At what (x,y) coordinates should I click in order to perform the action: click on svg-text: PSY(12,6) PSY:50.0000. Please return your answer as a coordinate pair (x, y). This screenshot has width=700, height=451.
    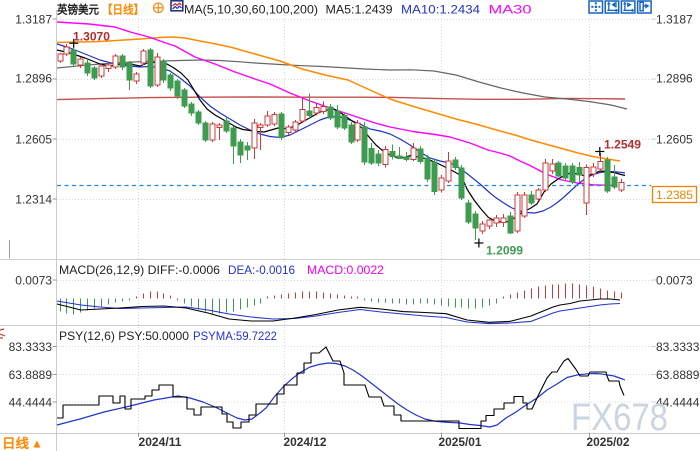
    Looking at the image, I should click on (124, 336).